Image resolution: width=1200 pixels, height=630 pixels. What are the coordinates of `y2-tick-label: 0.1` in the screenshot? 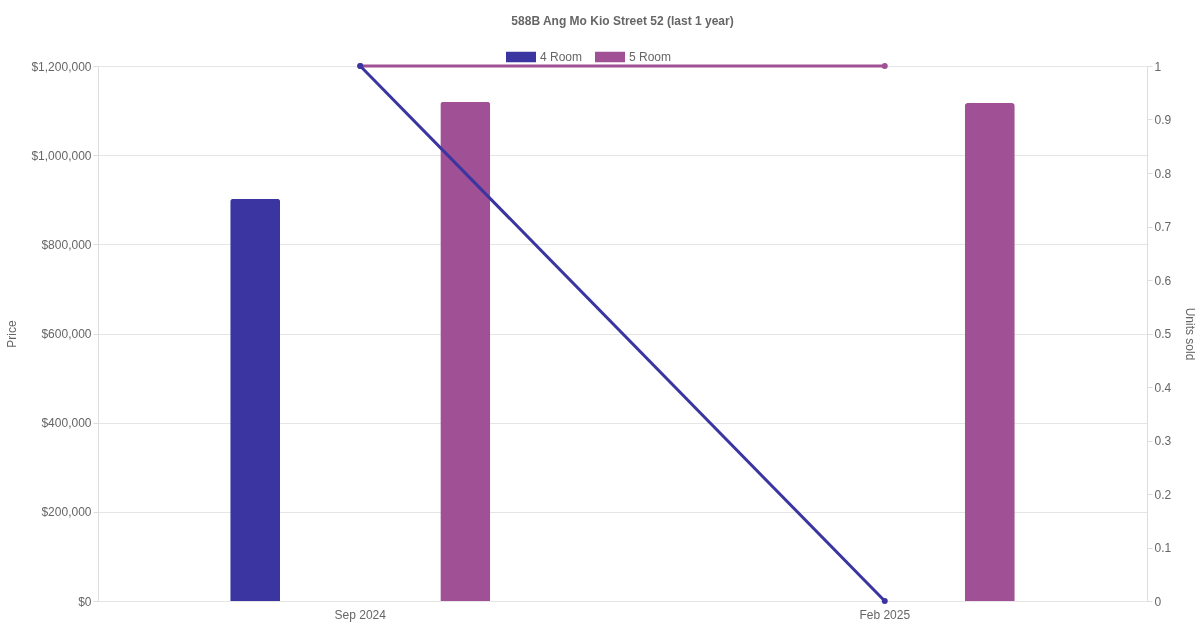 It's located at (1163, 548).